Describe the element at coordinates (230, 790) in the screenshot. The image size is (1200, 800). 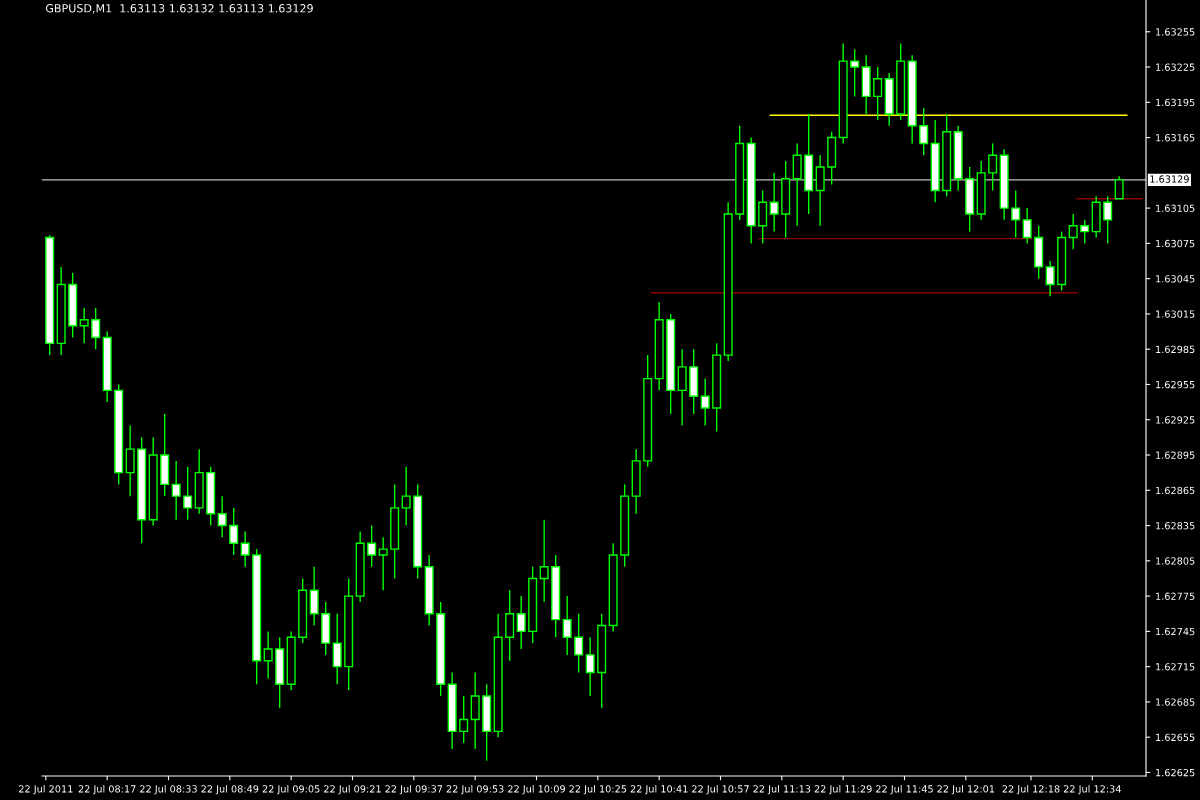
I see `x-tick-label: 22 Jul 08:49` at that location.